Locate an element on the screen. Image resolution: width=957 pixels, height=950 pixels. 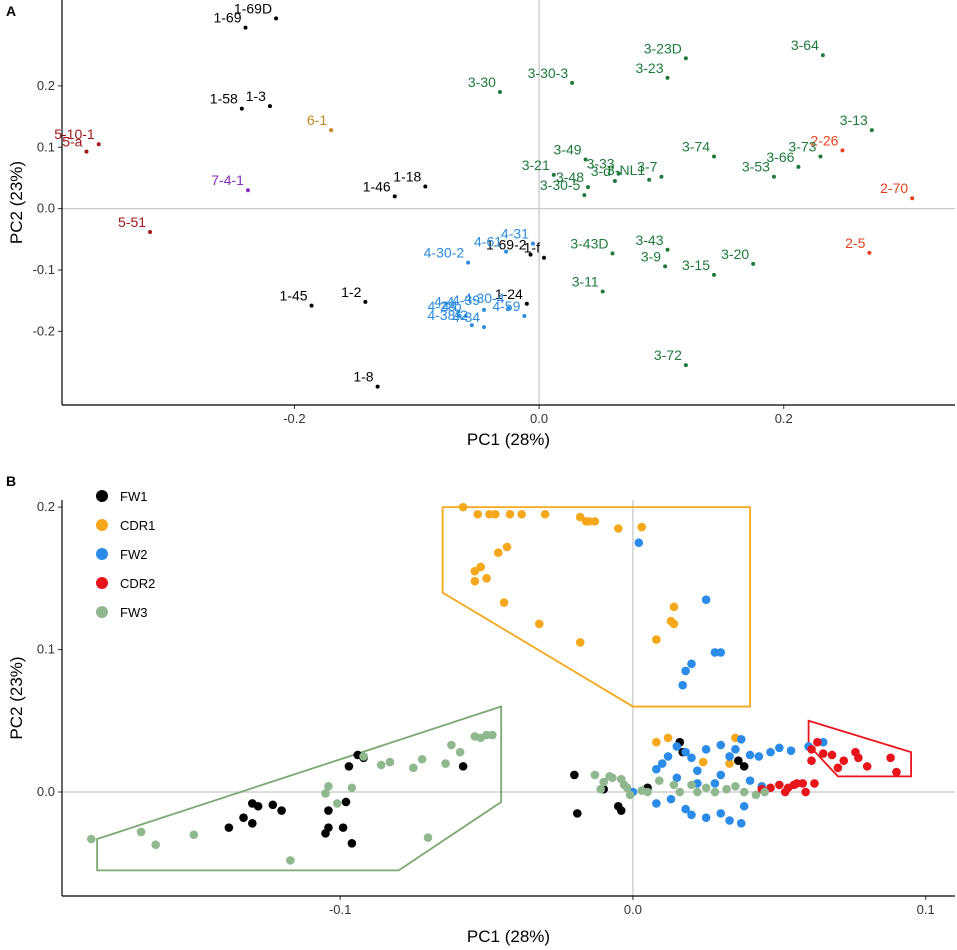
panel-b-y-axis-title: PC2 (23%) is located at coordinates (16, 697).